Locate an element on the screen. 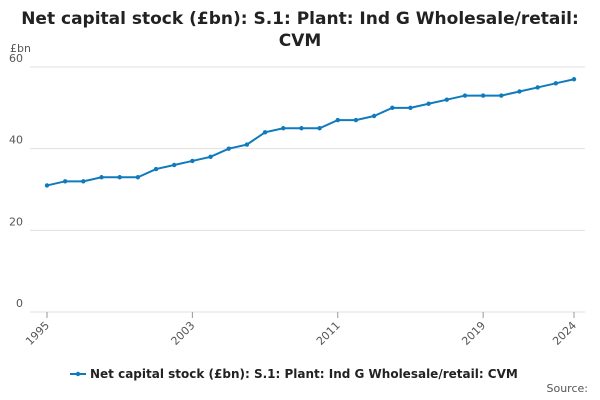  legend-marker is located at coordinates (78, 374).